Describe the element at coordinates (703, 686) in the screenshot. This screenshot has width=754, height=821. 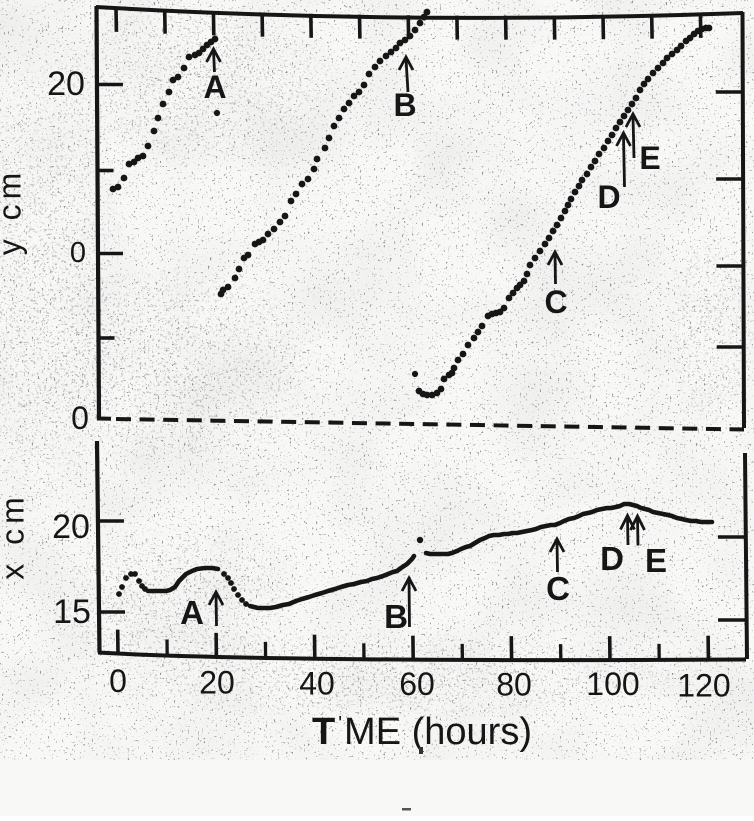
I see `svg-text: 120` at that location.